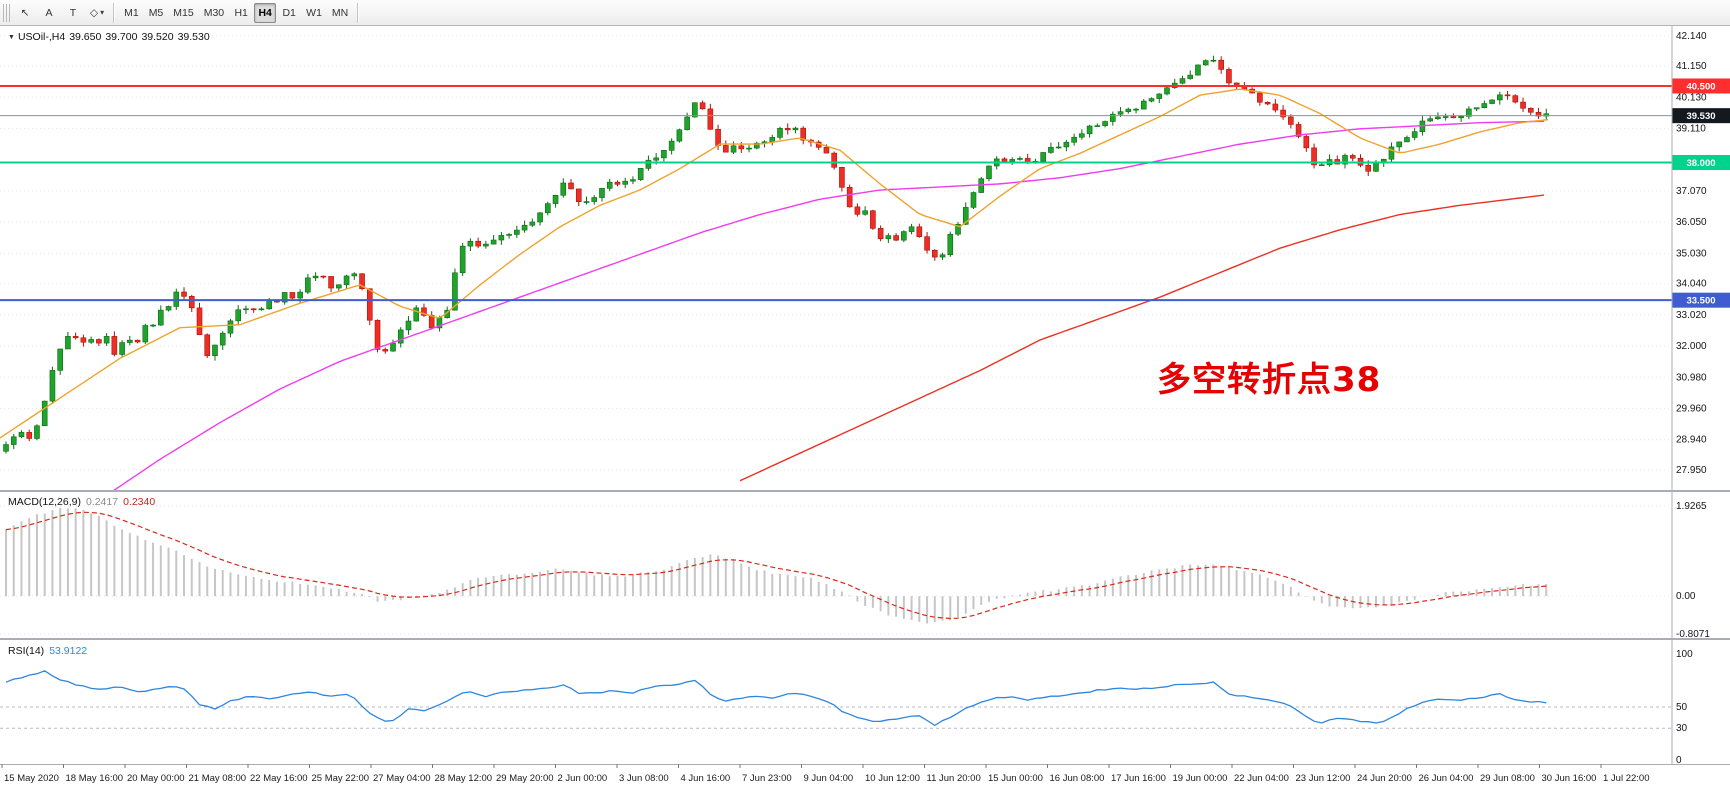 Image resolution: width=1730 pixels, height=796 pixels. Describe the element at coordinates (131, 12) in the screenshot. I see `tf-button-M1: M1` at that location.